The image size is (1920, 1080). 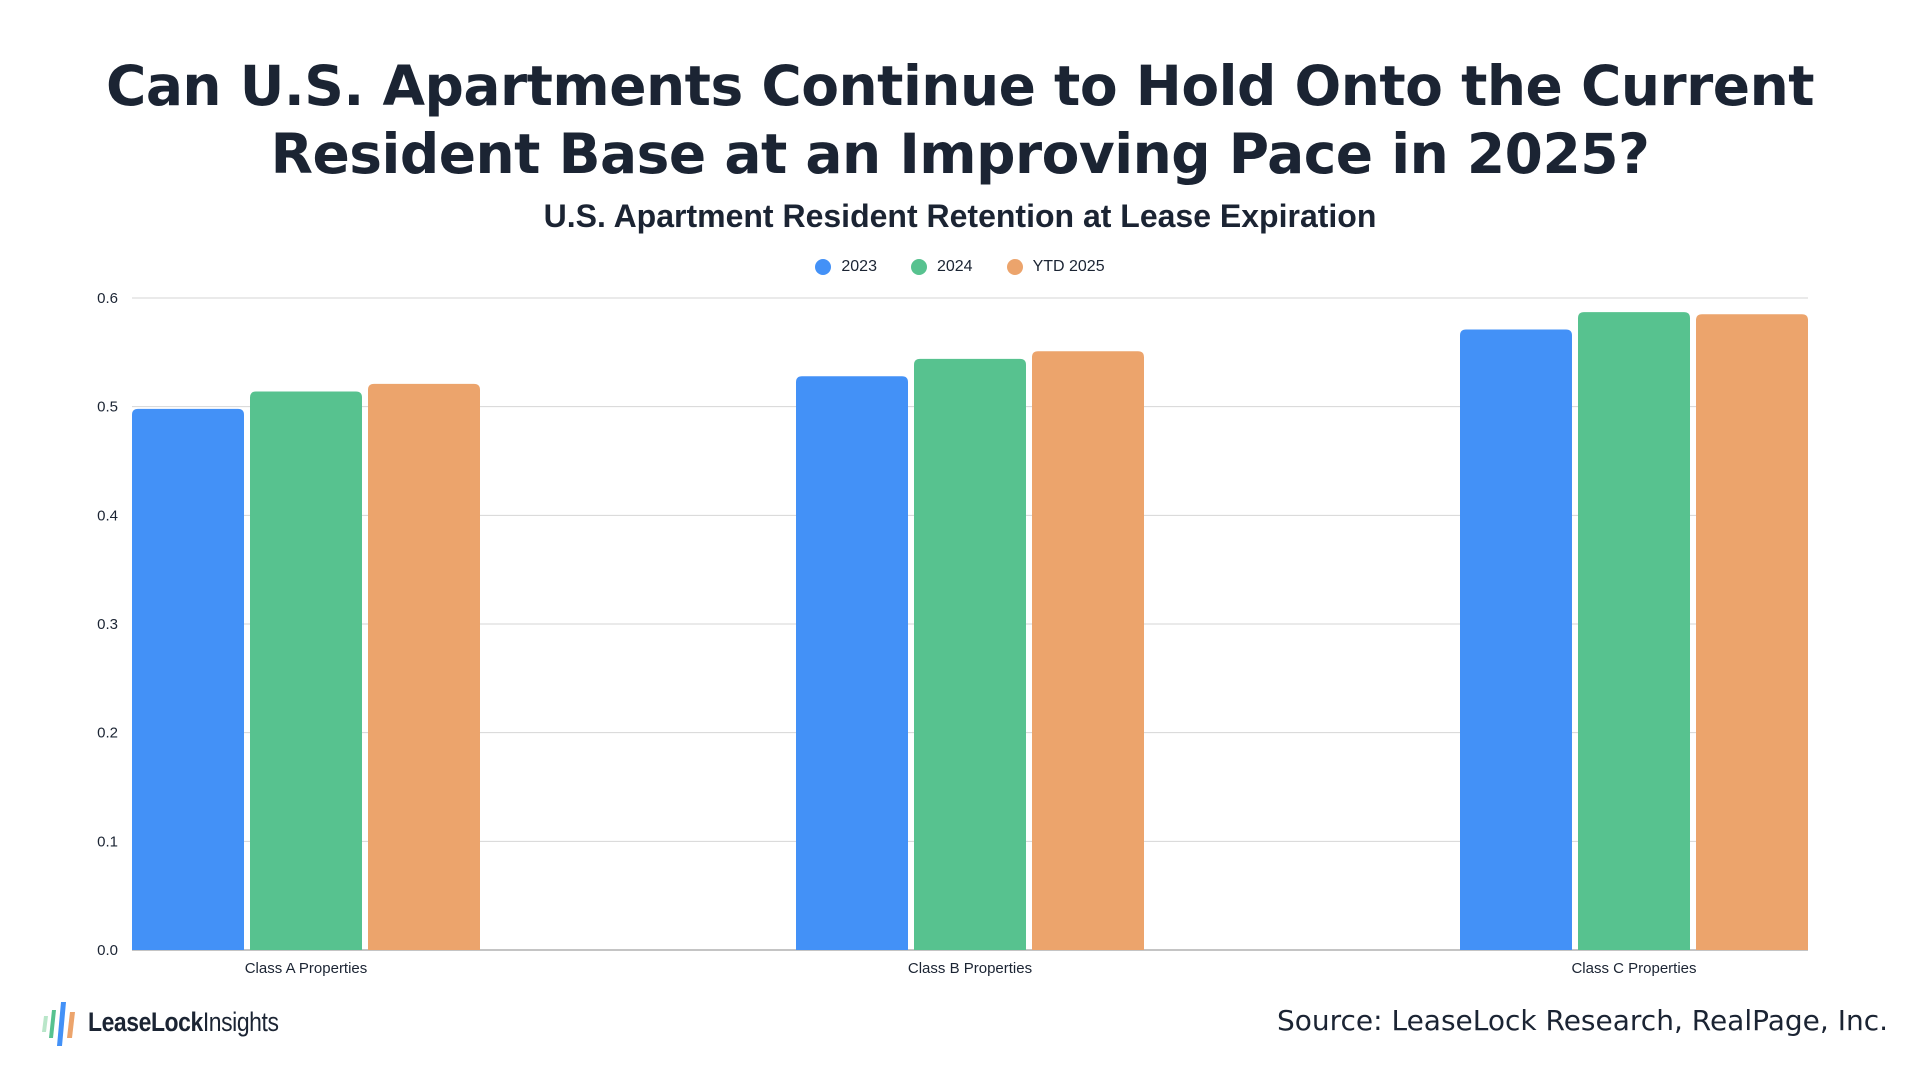 What do you see at coordinates (107, 624) in the screenshot?
I see `y-tick-label: 0.3` at bounding box center [107, 624].